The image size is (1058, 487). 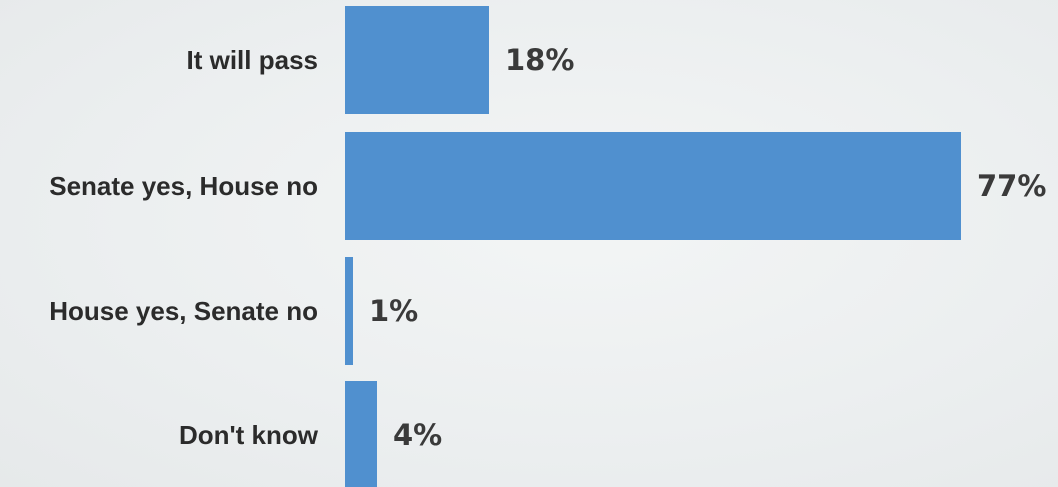 What do you see at coordinates (249, 435) in the screenshot?
I see `category-label-3: Don't know` at bounding box center [249, 435].